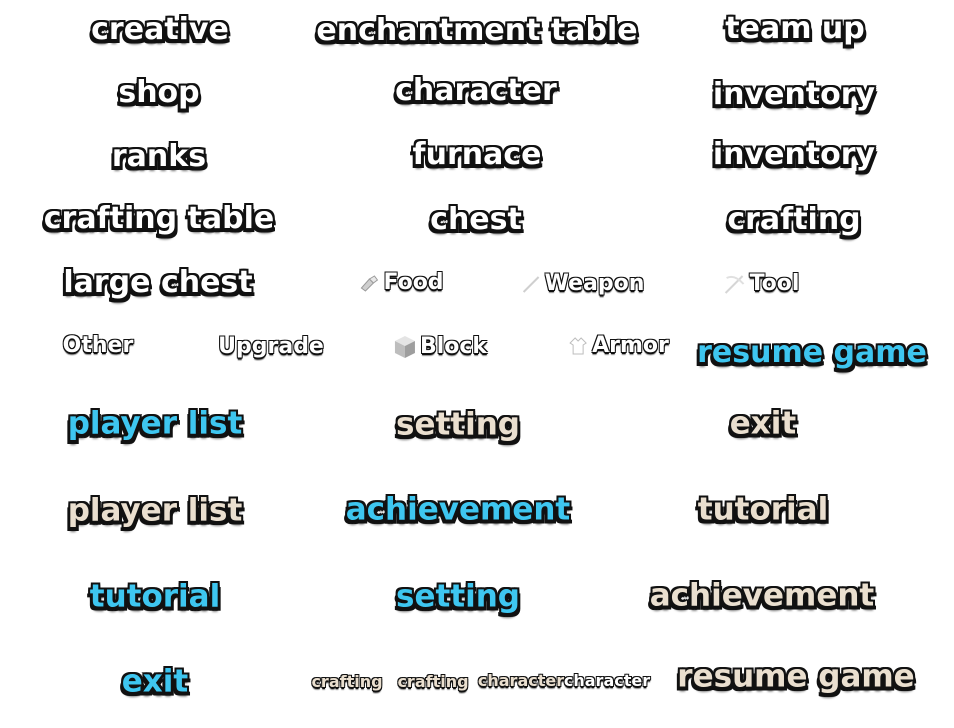 The image size is (954, 728). What do you see at coordinates (763, 423) in the screenshot?
I see `exit-button: exit` at bounding box center [763, 423].